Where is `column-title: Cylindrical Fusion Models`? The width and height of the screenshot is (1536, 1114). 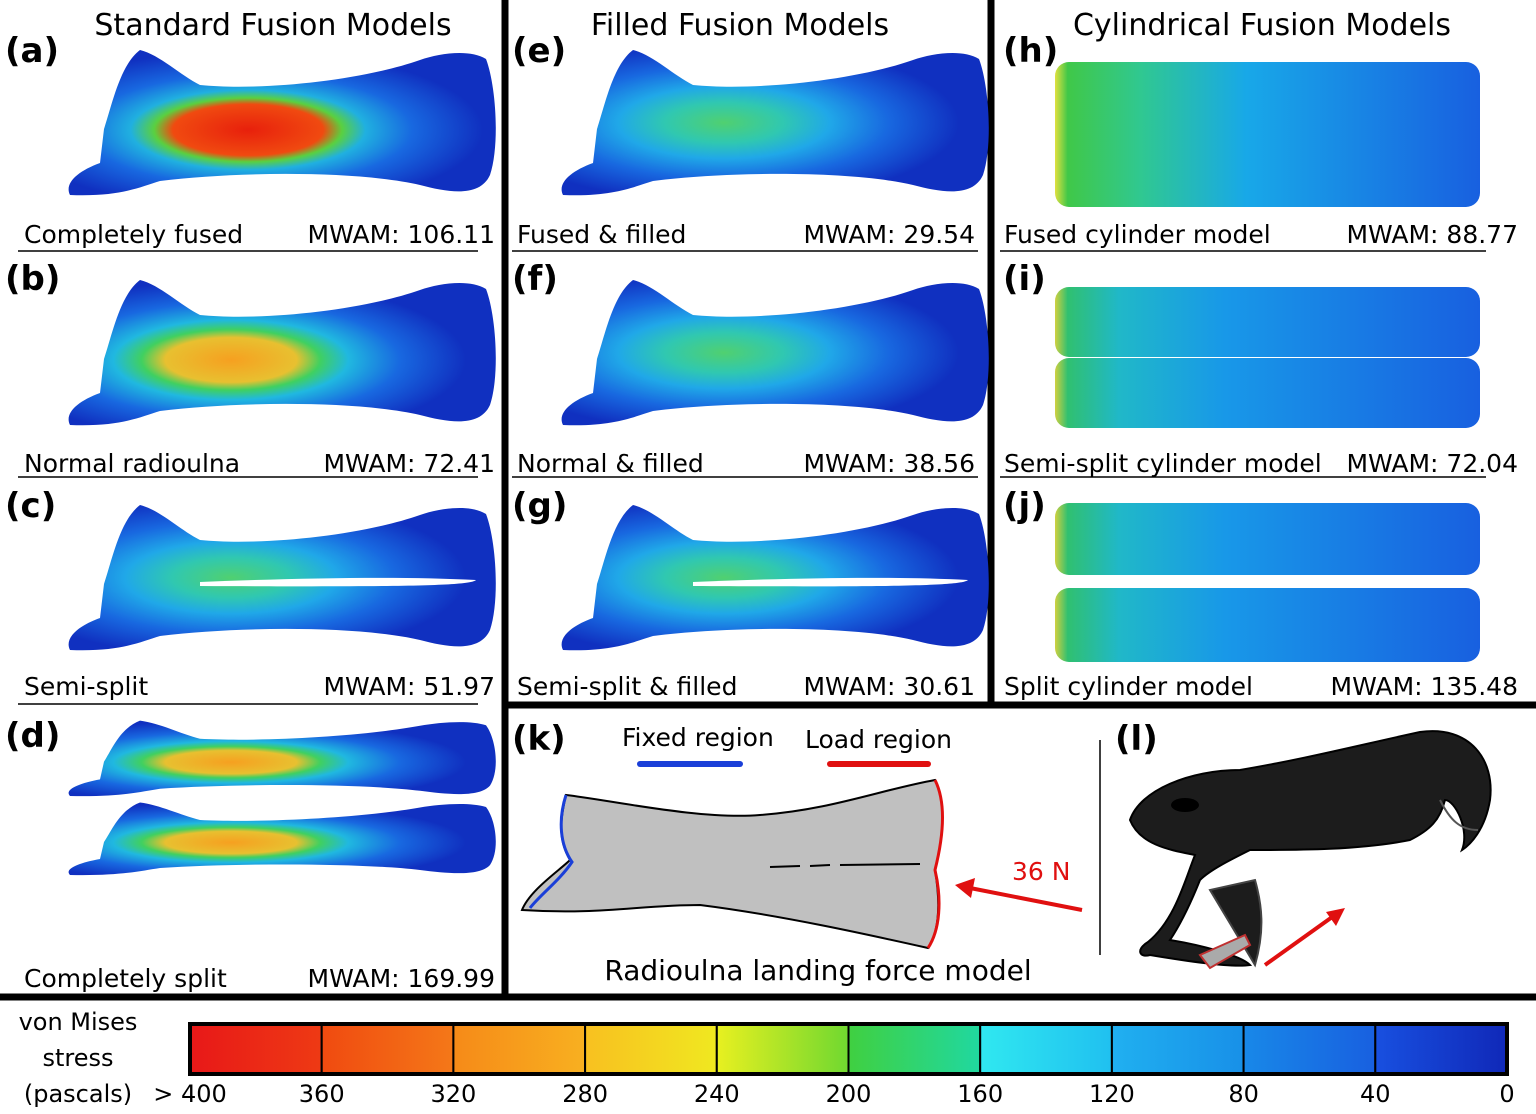 column-title: Cylindrical Fusion Models is located at coordinates (1262, 25).